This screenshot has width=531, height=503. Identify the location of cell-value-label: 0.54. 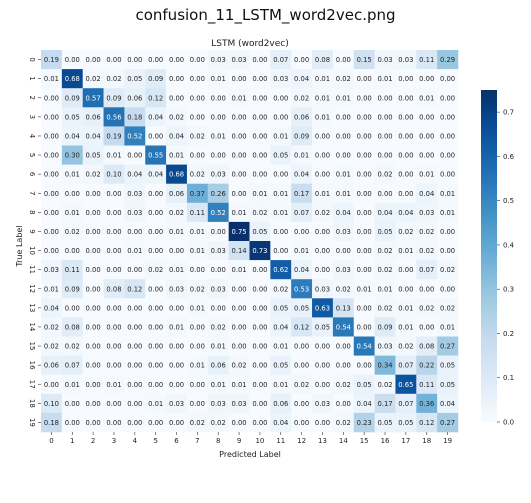
(343, 327).